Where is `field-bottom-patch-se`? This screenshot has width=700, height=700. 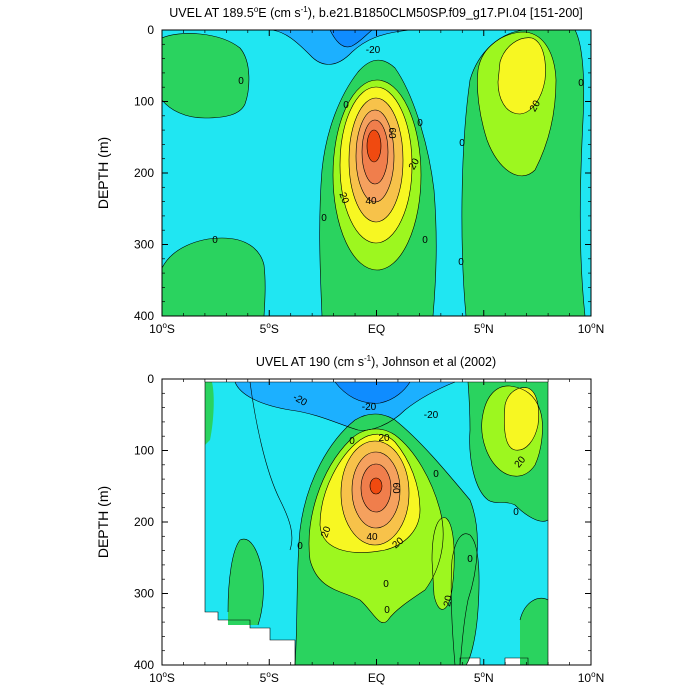 field-bottom-patch-se is located at coordinates (534, 631).